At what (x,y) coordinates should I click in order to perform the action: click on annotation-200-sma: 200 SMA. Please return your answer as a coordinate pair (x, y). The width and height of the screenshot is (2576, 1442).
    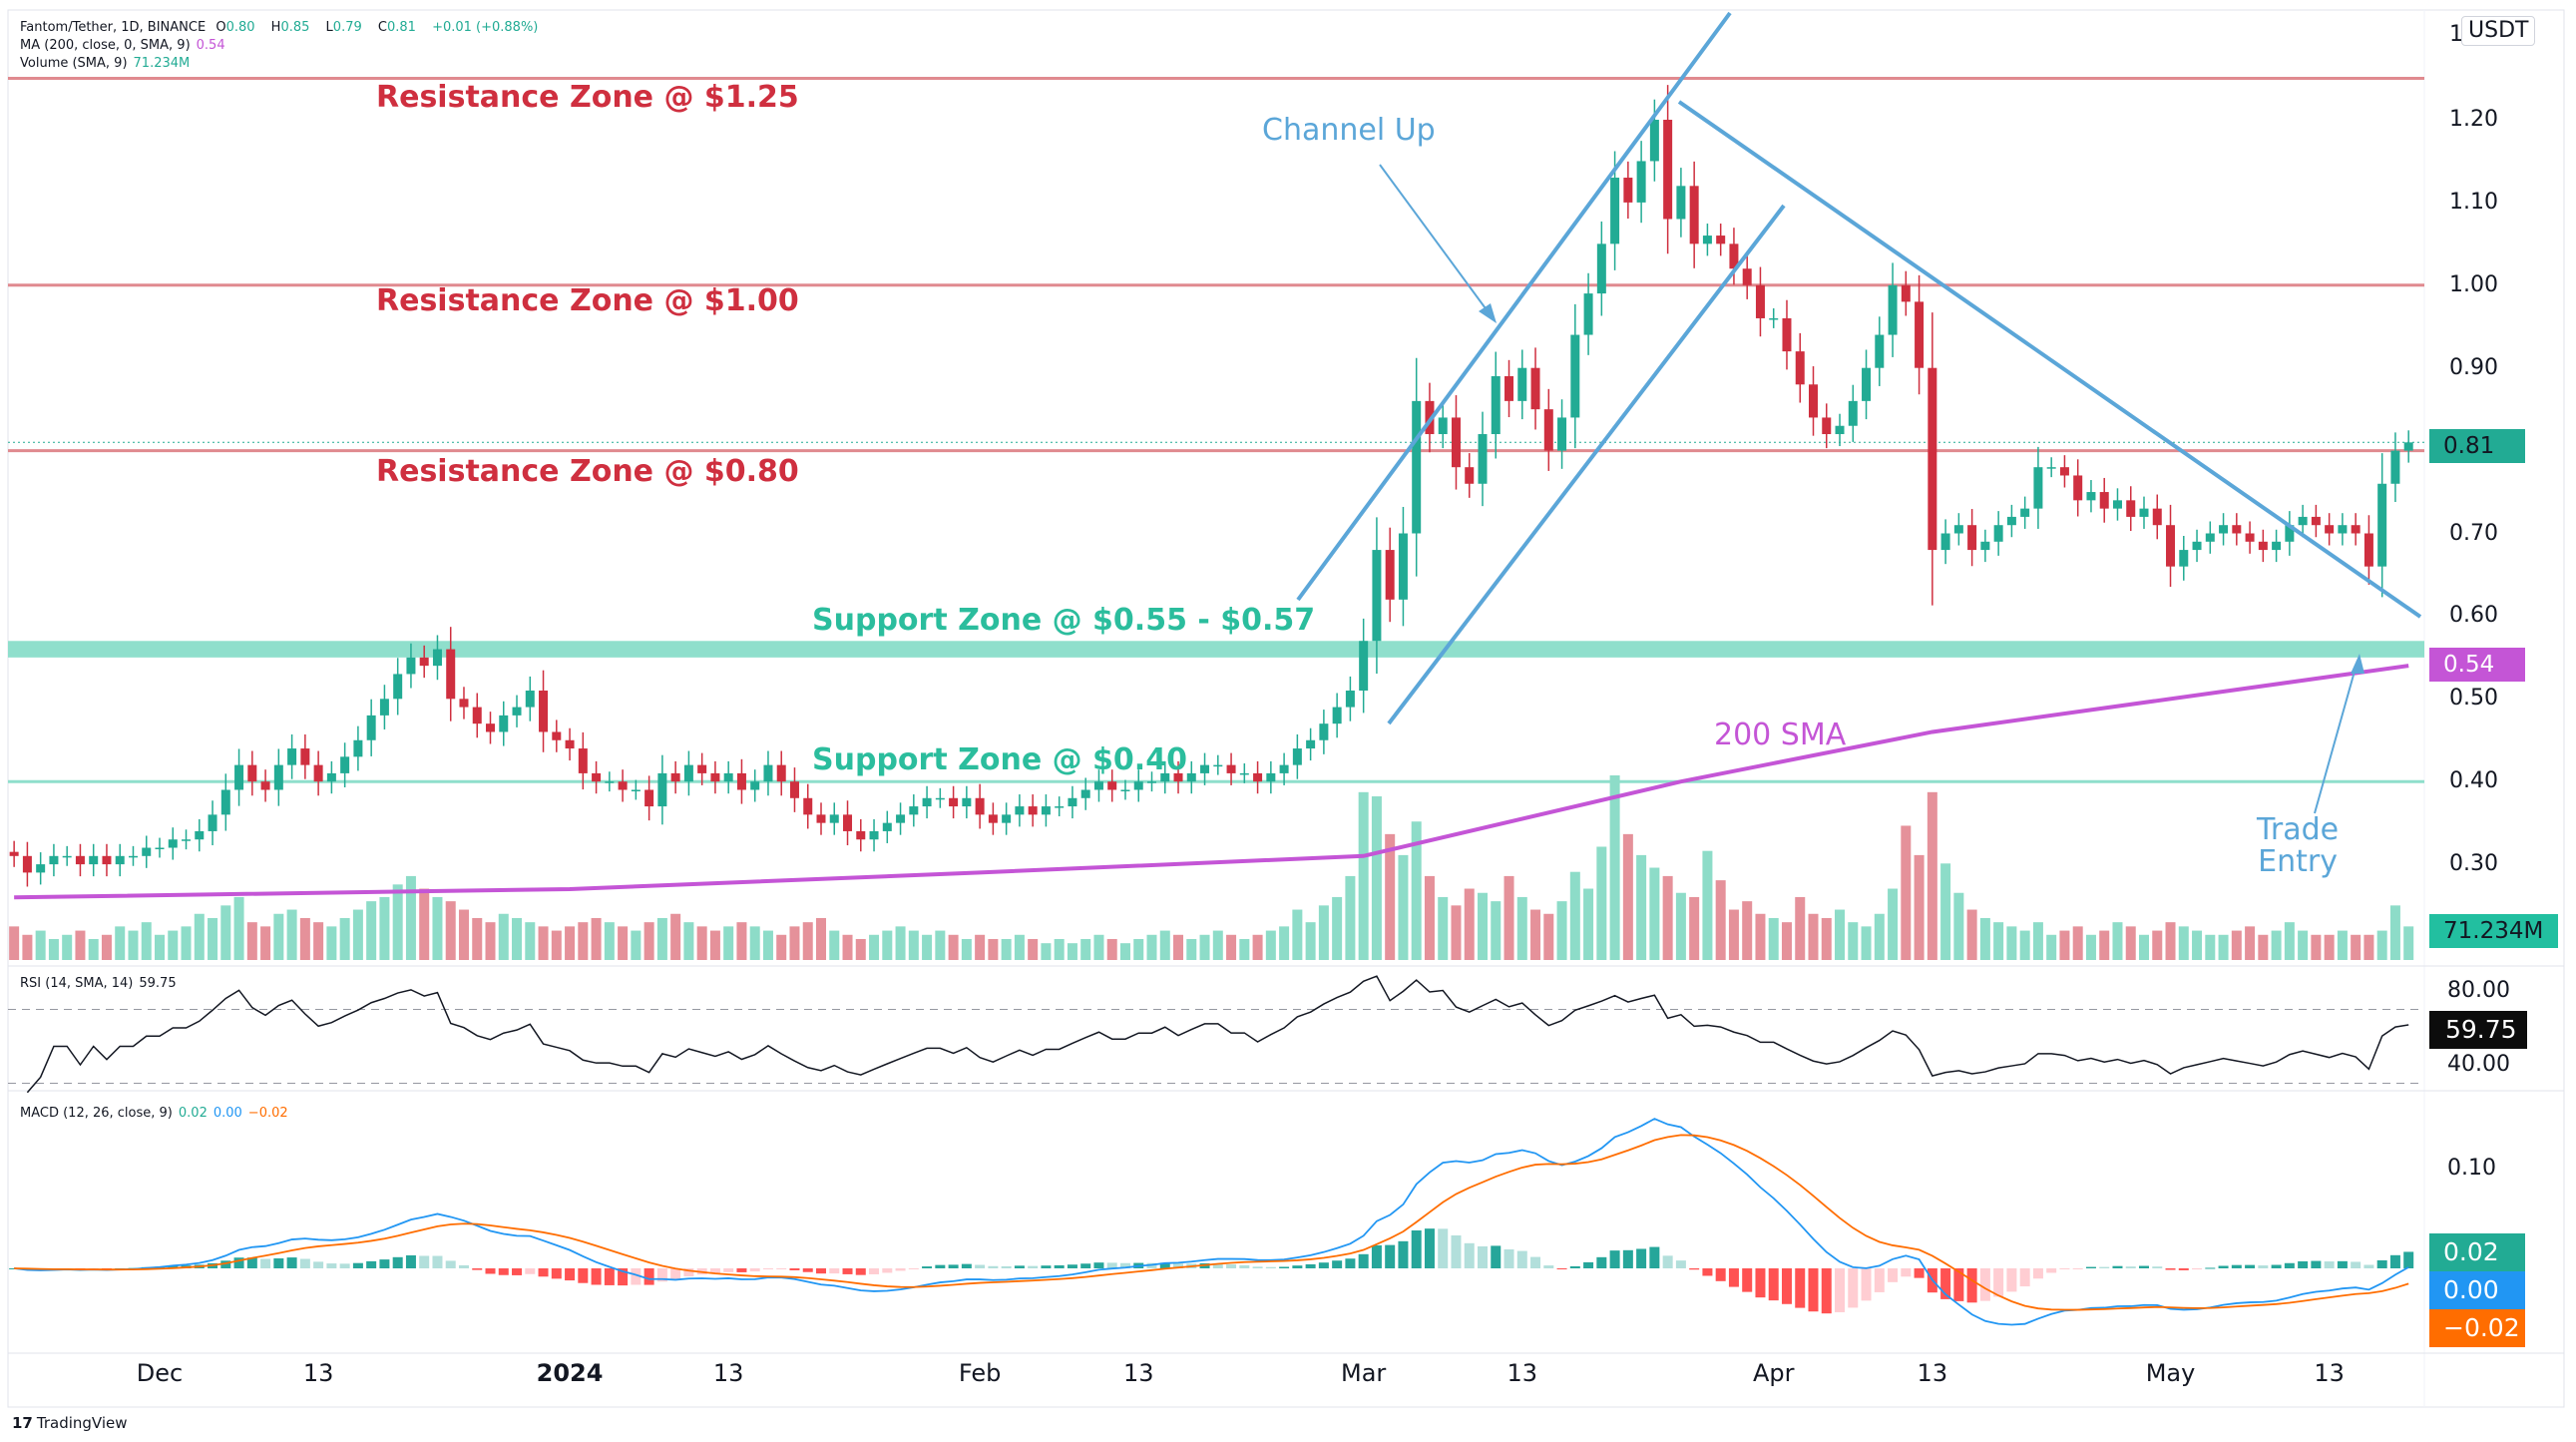
    Looking at the image, I should click on (1780, 735).